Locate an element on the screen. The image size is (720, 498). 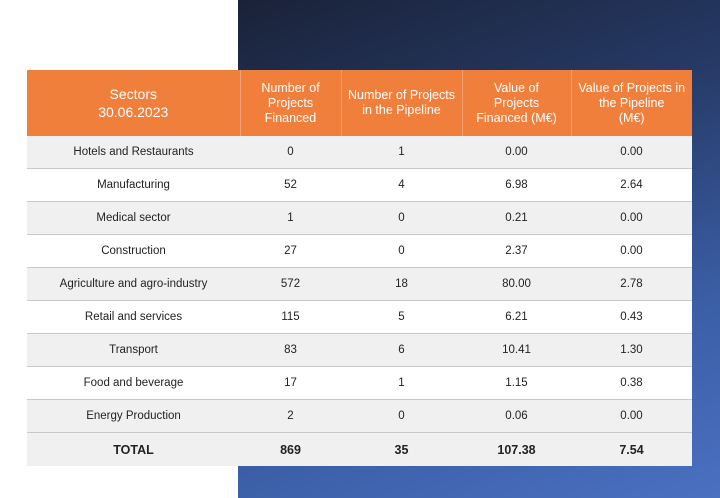
cell-sector: Medical sector is located at coordinates (133, 218).